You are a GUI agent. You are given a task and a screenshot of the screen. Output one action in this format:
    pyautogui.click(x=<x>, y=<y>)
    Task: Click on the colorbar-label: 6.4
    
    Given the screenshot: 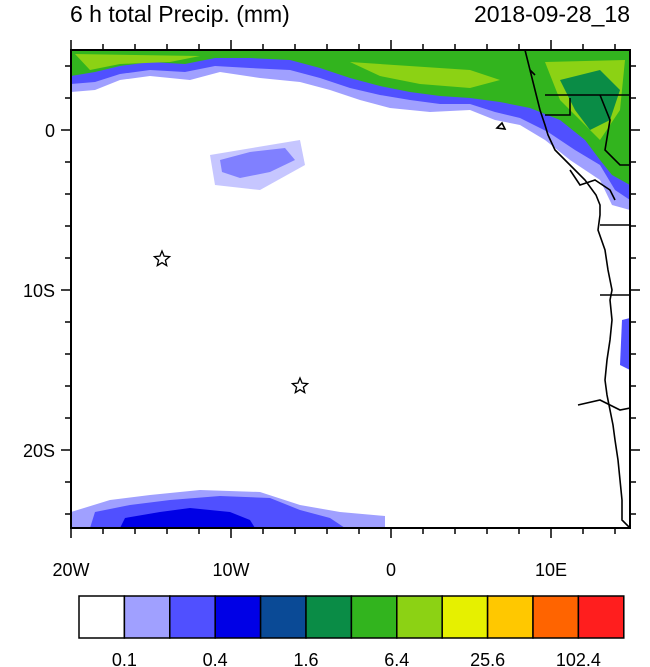 What is the action you would take?
    pyautogui.click(x=396, y=658)
    